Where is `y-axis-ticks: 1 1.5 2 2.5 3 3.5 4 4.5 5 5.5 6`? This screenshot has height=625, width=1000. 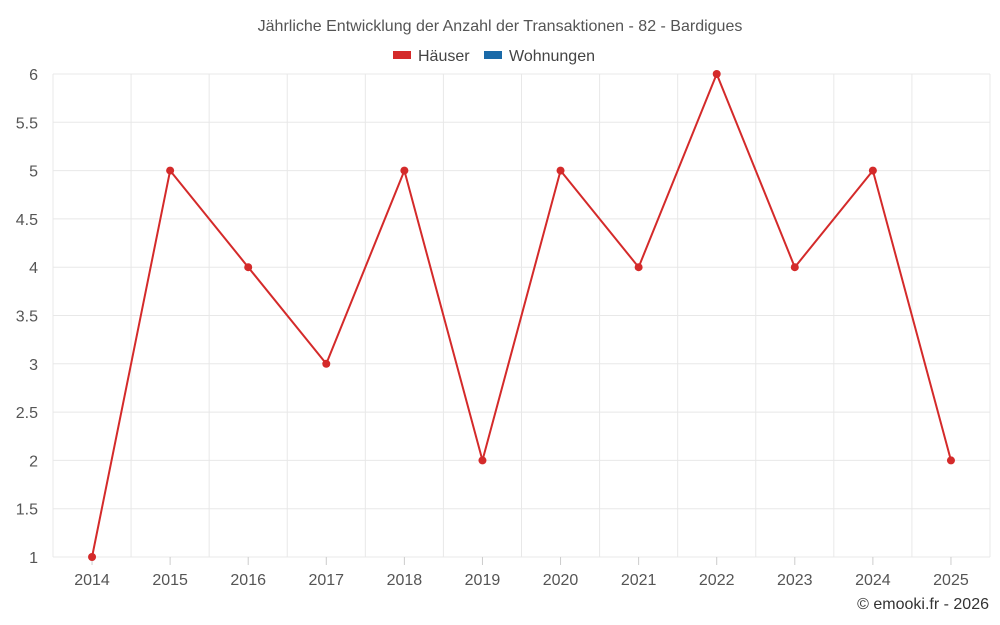
y-axis-ticks: 1 1.5 2 2.5 3 3.5 4 4.5 5 5.5 6 is located at coordinates (27, 317).